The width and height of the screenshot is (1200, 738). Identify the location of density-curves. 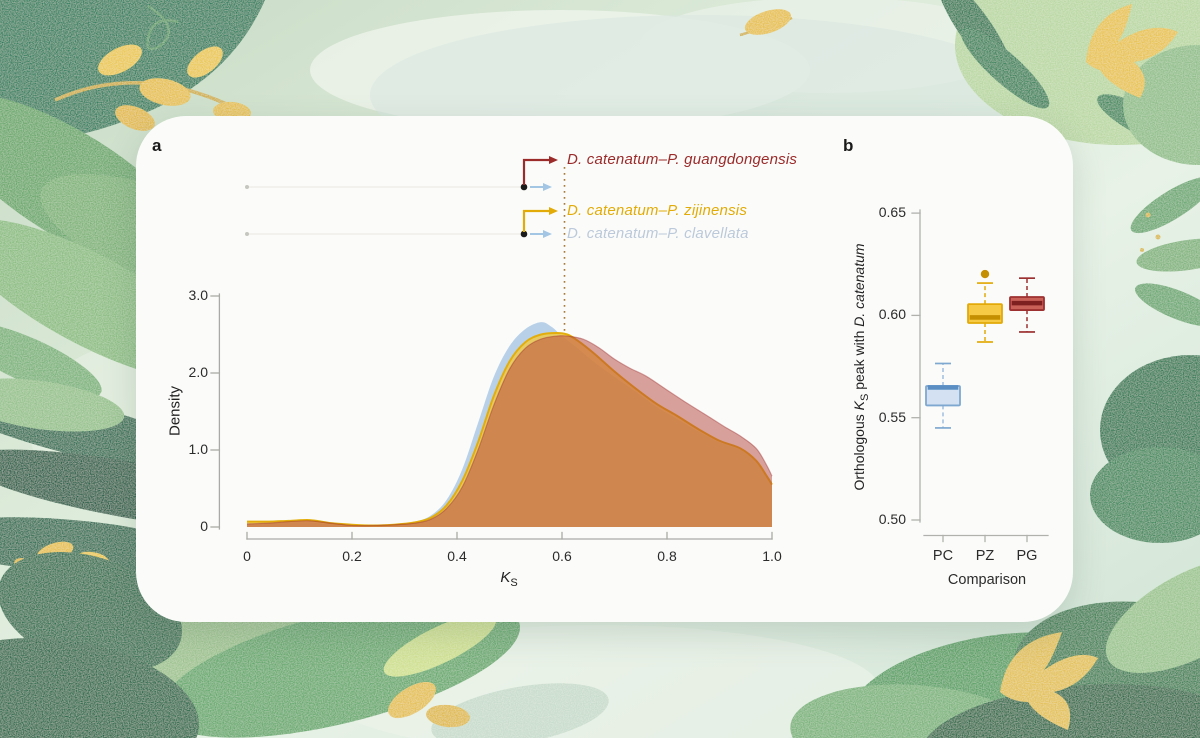
(509, 424).